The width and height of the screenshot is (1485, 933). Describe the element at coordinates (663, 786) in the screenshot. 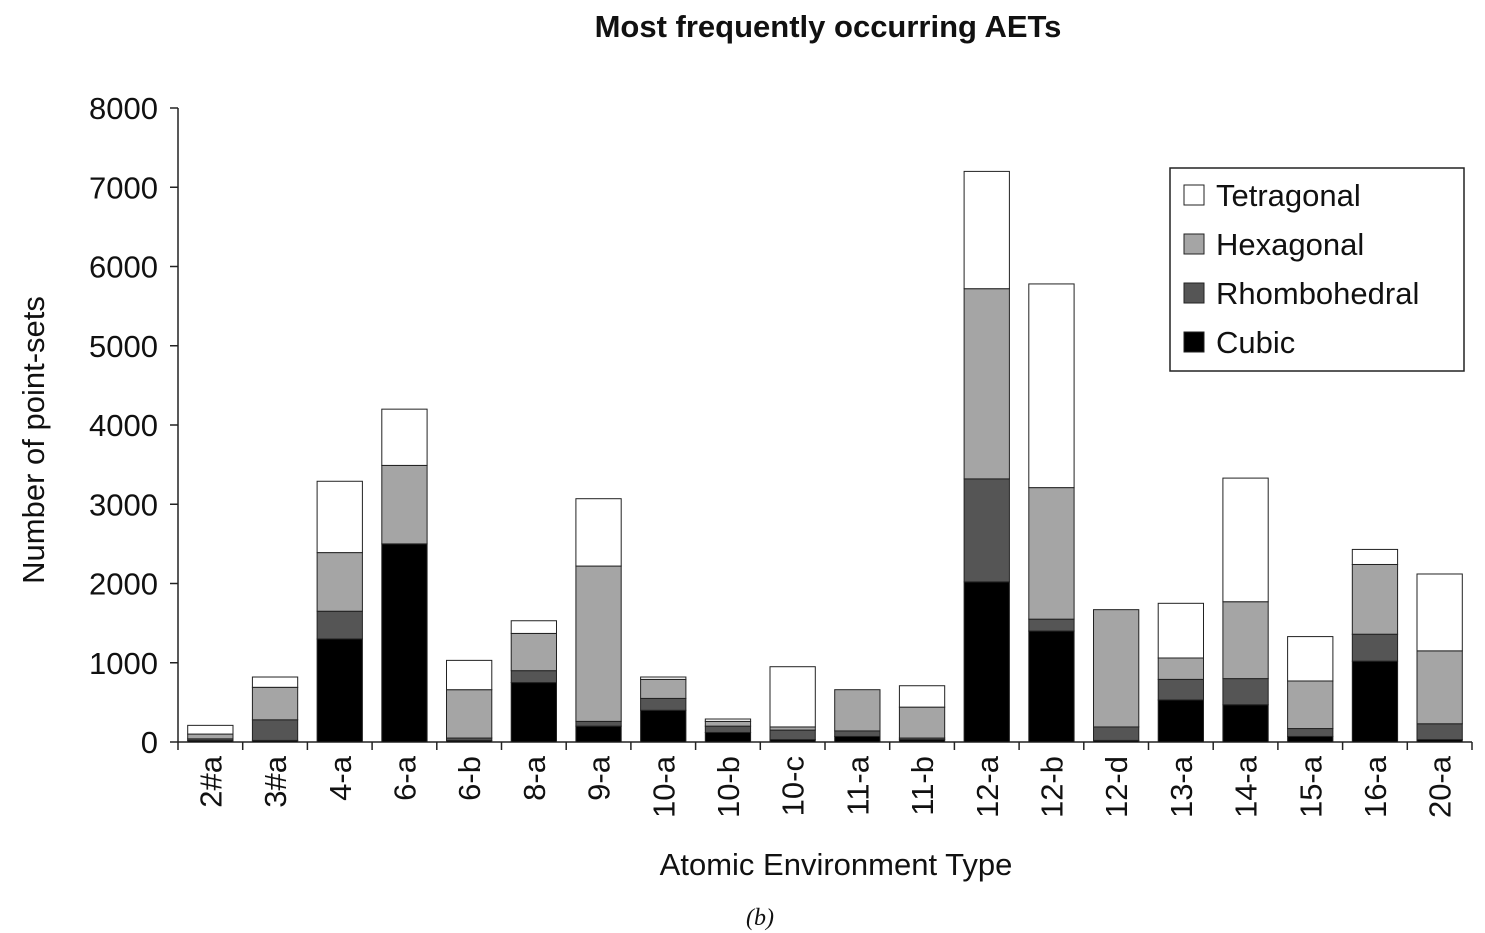

I see `x-tick-label: 10-a` at that location.